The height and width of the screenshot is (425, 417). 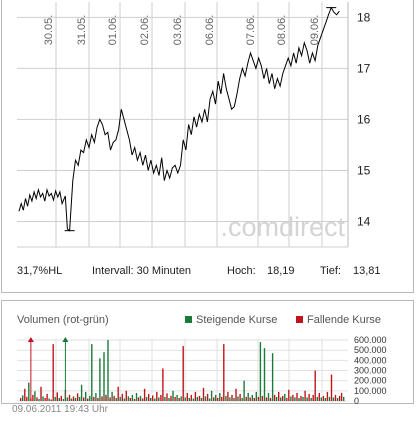 What do you see at coordinates (370, 381) in the screenshot?
I see `vol-y-tick-label: 200.000` at bounding box center [370, 381].